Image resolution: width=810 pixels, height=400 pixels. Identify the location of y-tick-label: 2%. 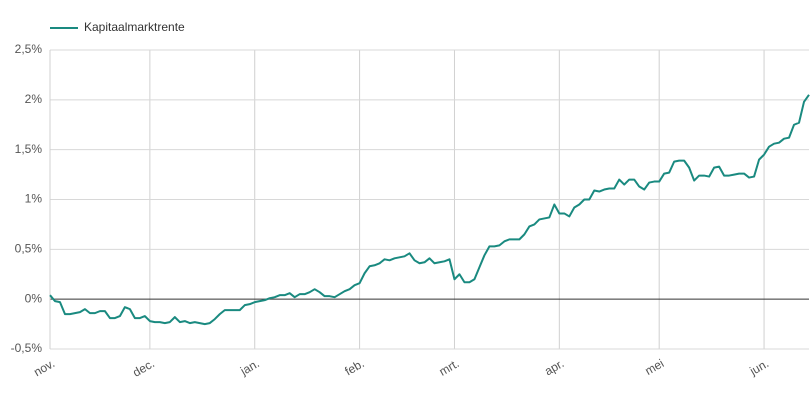
(34, 99).